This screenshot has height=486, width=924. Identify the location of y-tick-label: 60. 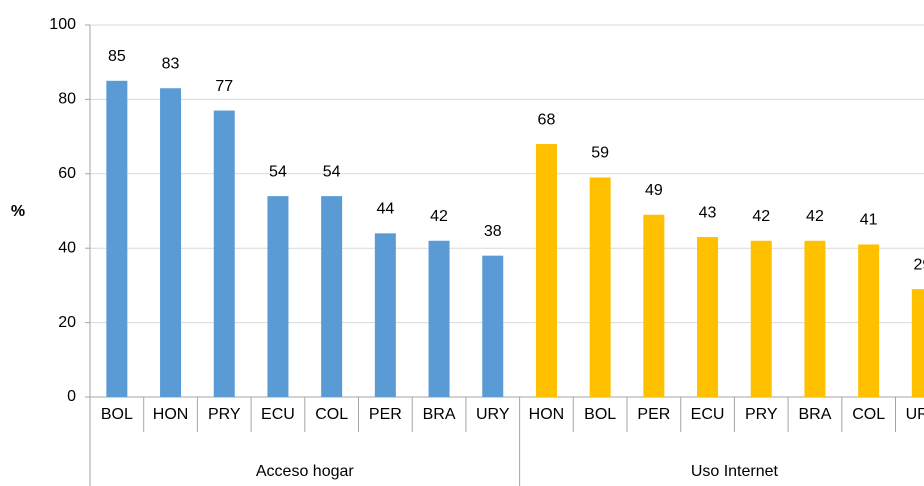
(67, 173).